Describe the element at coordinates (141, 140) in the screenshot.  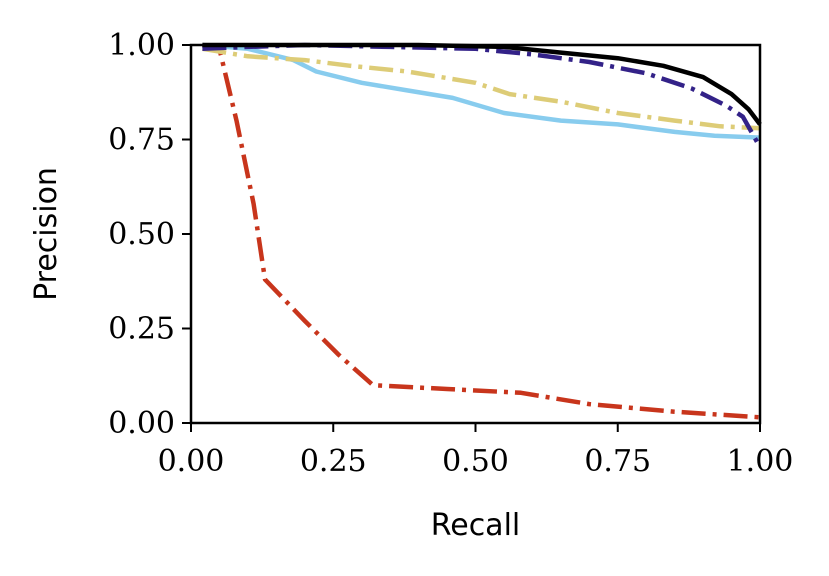
I see `y-tick-label: 0.75` at that location.